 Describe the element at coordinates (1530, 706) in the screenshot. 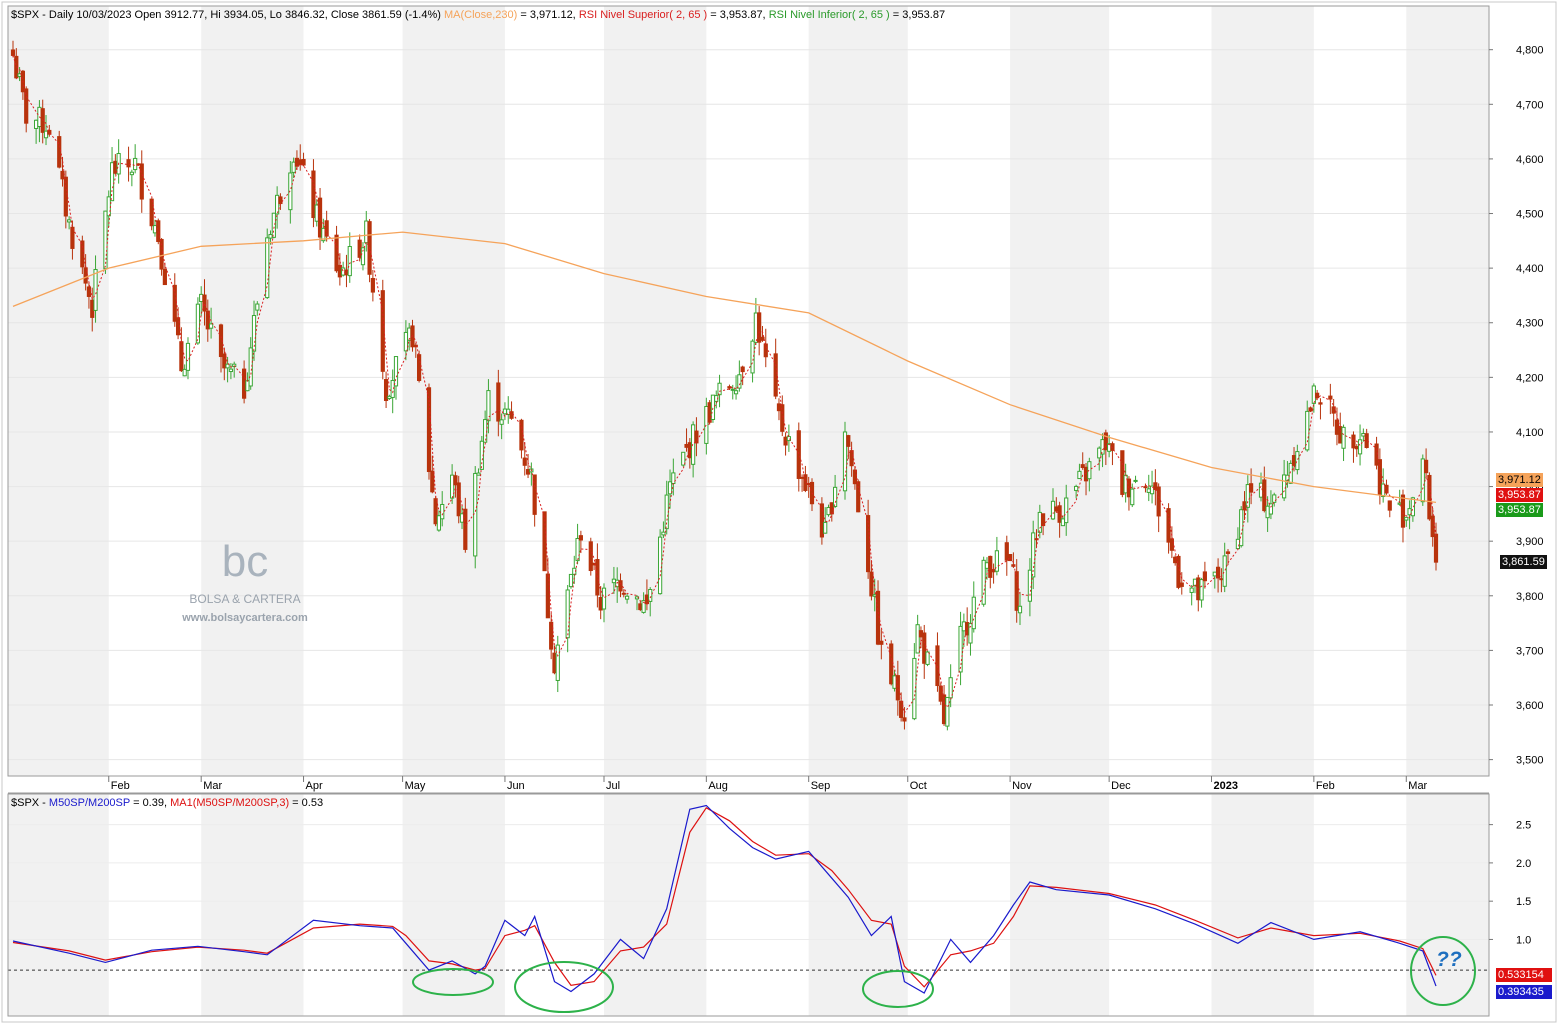

I see `price-tick-label: 3,600` at that location.